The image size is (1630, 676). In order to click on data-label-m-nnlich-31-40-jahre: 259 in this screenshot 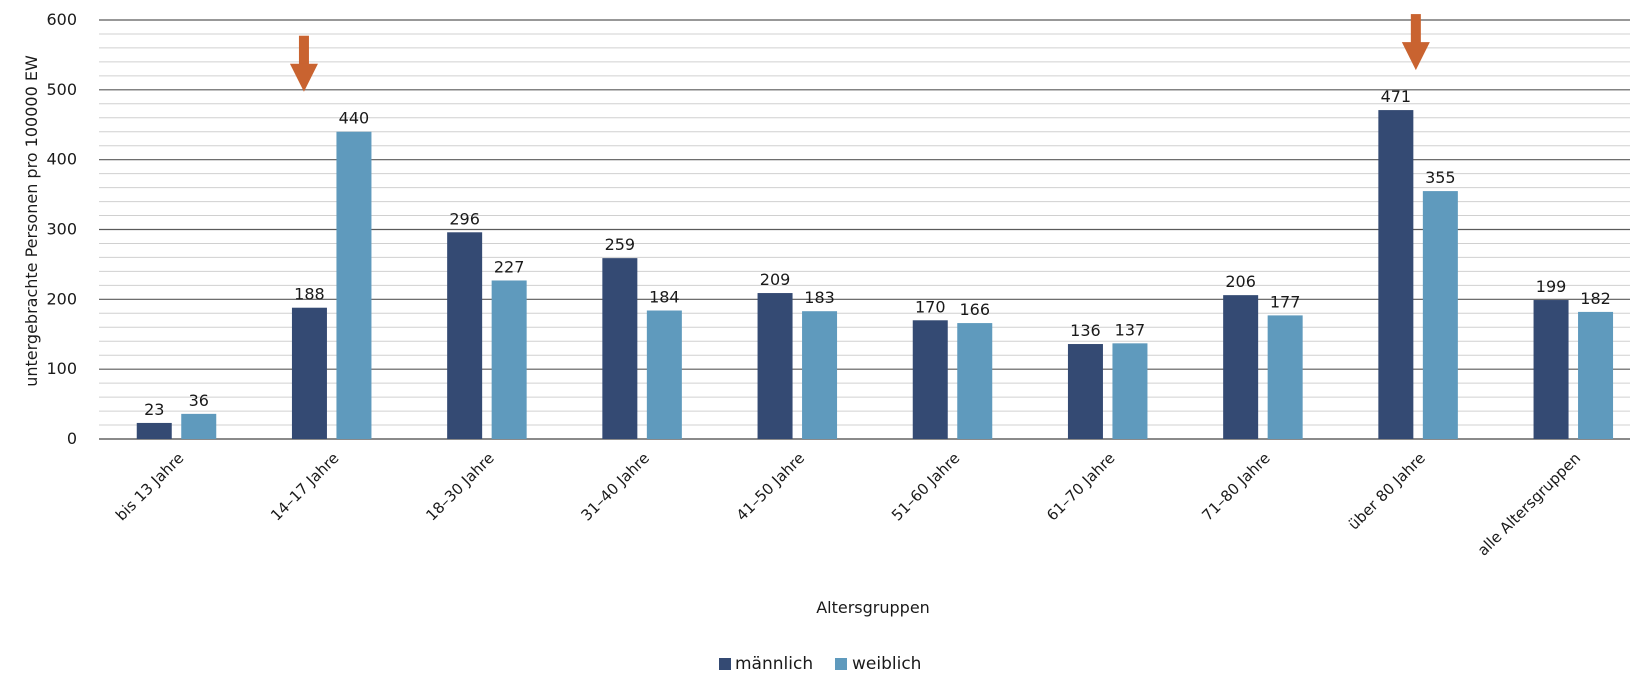, I will do `click(620, 244)`.